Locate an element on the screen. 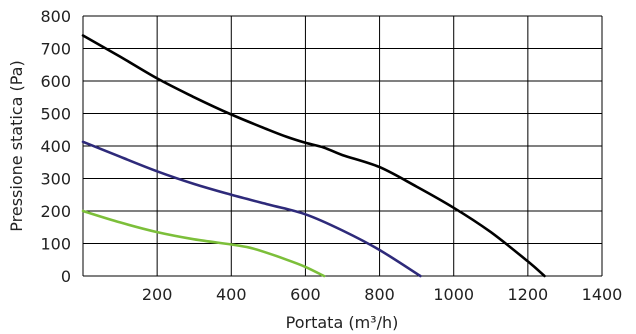 This screenshot has height=334, width=636. x-tick-label: 1200 is located at coordinates (527, 294).